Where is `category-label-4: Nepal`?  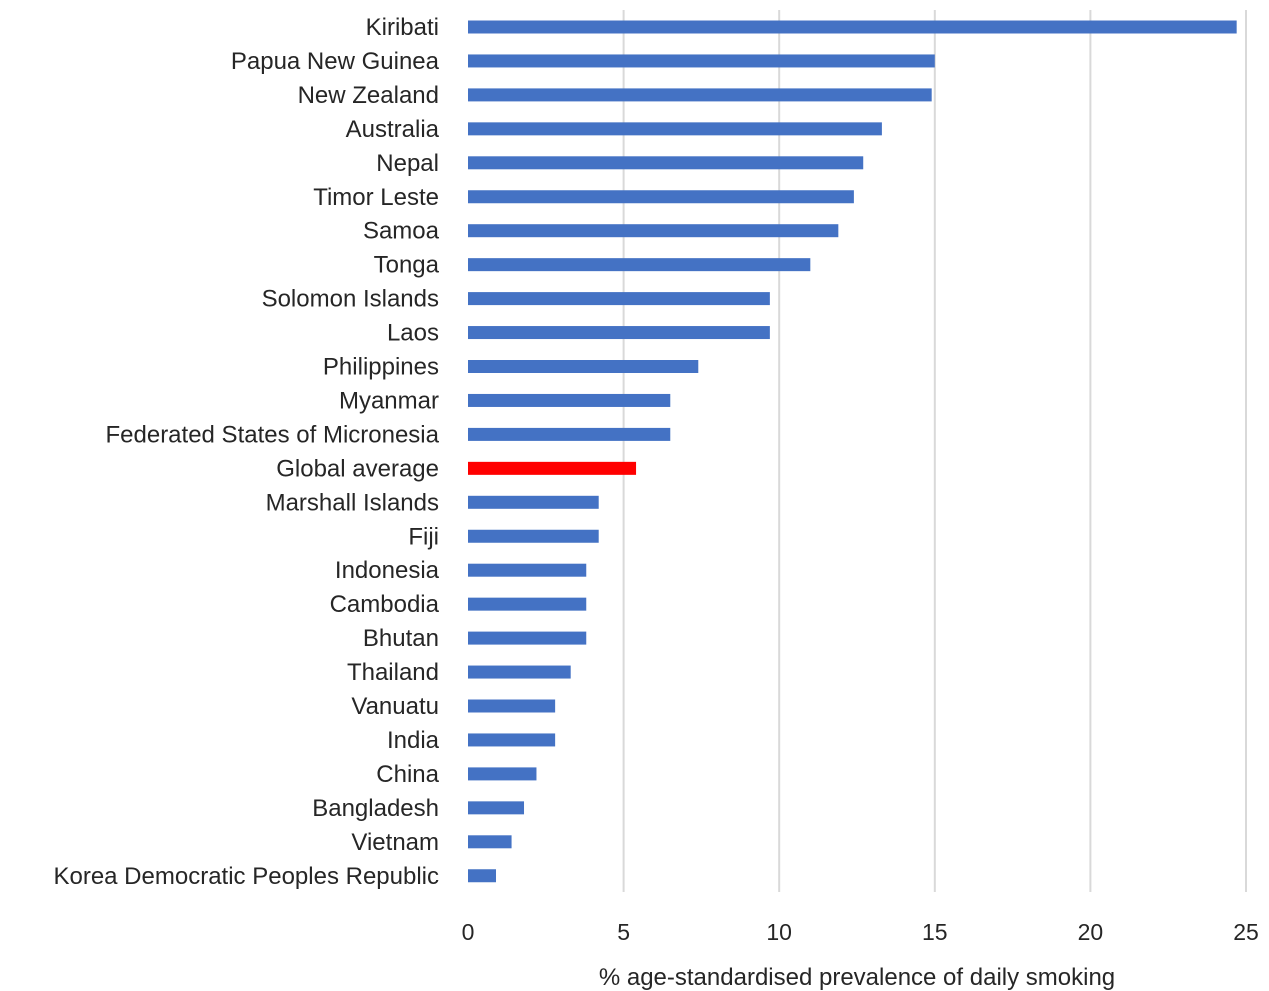
category-label-4: Nepal is located at coordinates (407, 163).